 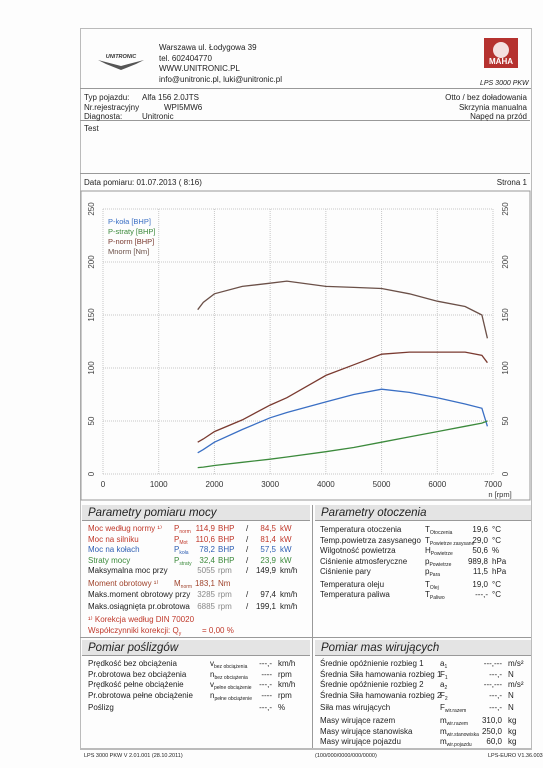 I want to click on section-title: Parametry otoczenia, so click(x=423, y=513).